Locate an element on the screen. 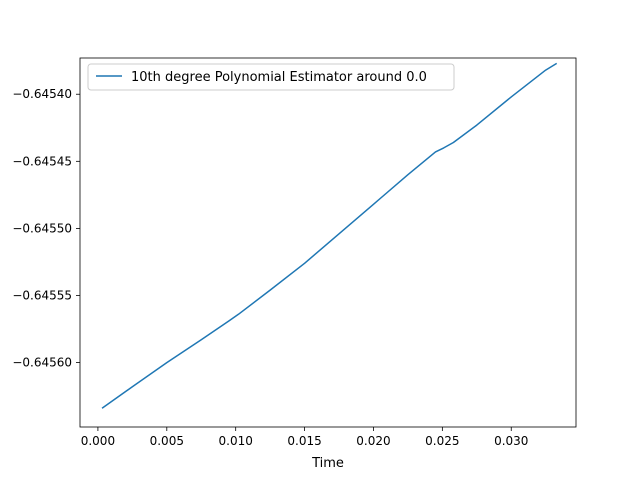  y-axis: −0.64560 −0.64555 −0.64550 −0.64545 −0.64540 is located at coordinates (46, 228).